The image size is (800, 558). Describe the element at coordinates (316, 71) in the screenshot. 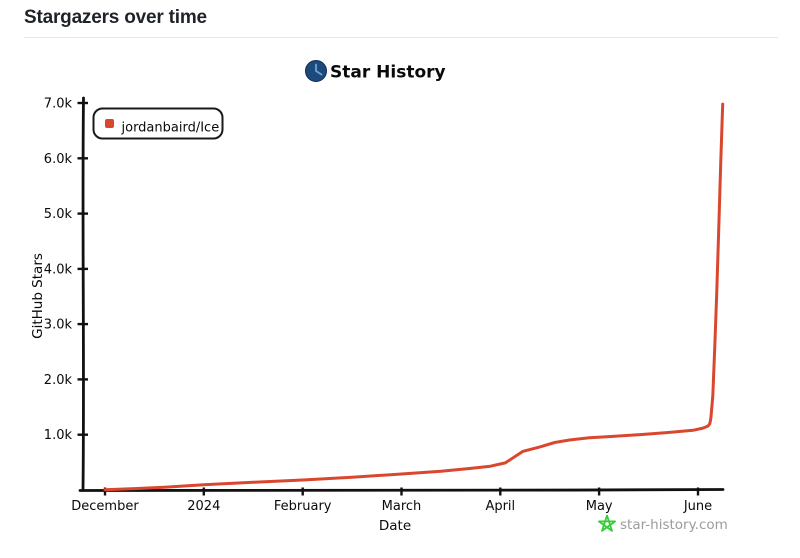

I see `clock-icon` at that location.